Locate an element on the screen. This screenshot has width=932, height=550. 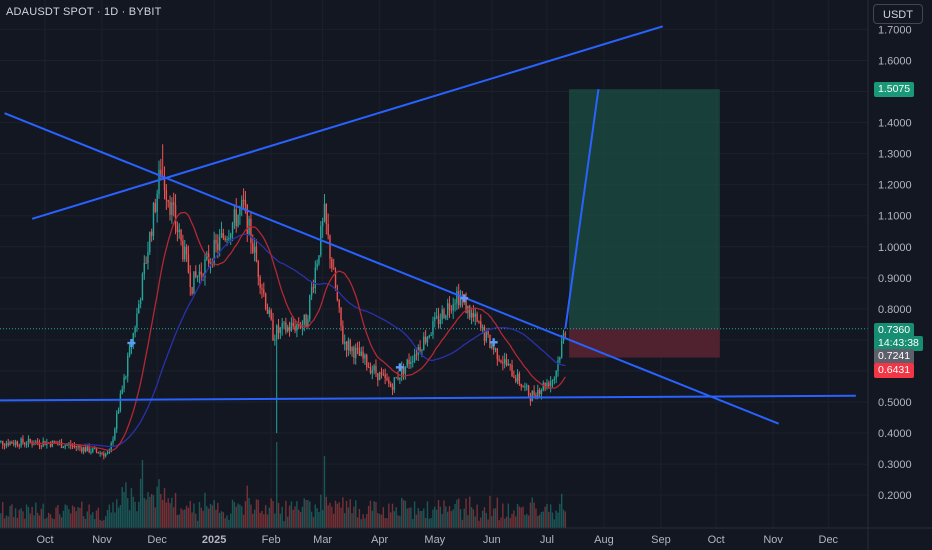
plus-marker-icon is located at coordinates (464, 298).